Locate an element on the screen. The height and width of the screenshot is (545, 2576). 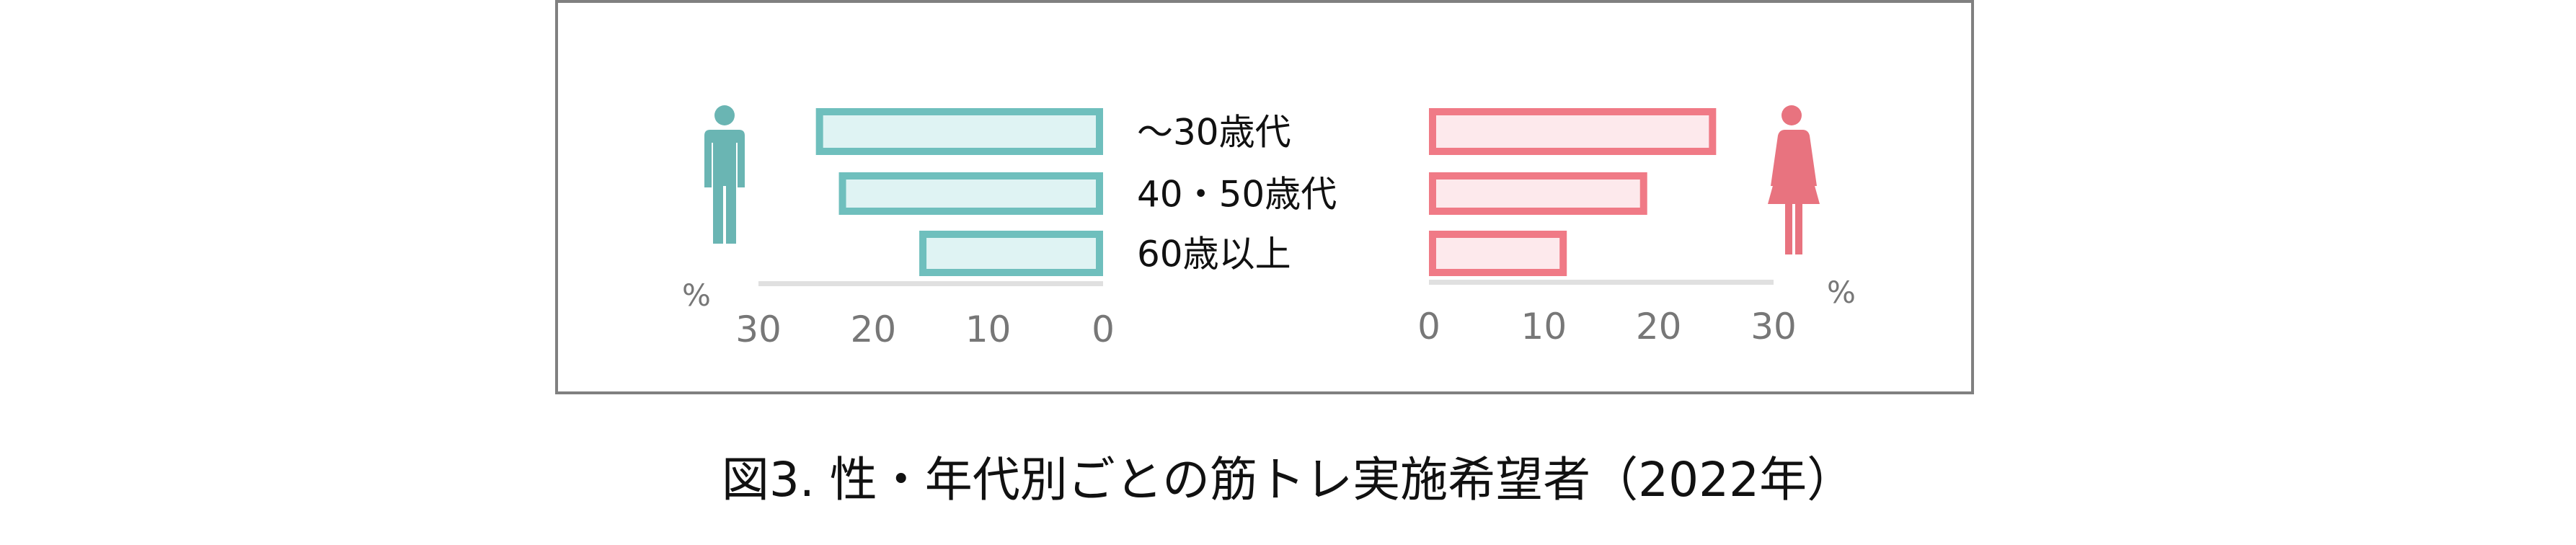
left-axis-line is located at coordinates (930, 284).